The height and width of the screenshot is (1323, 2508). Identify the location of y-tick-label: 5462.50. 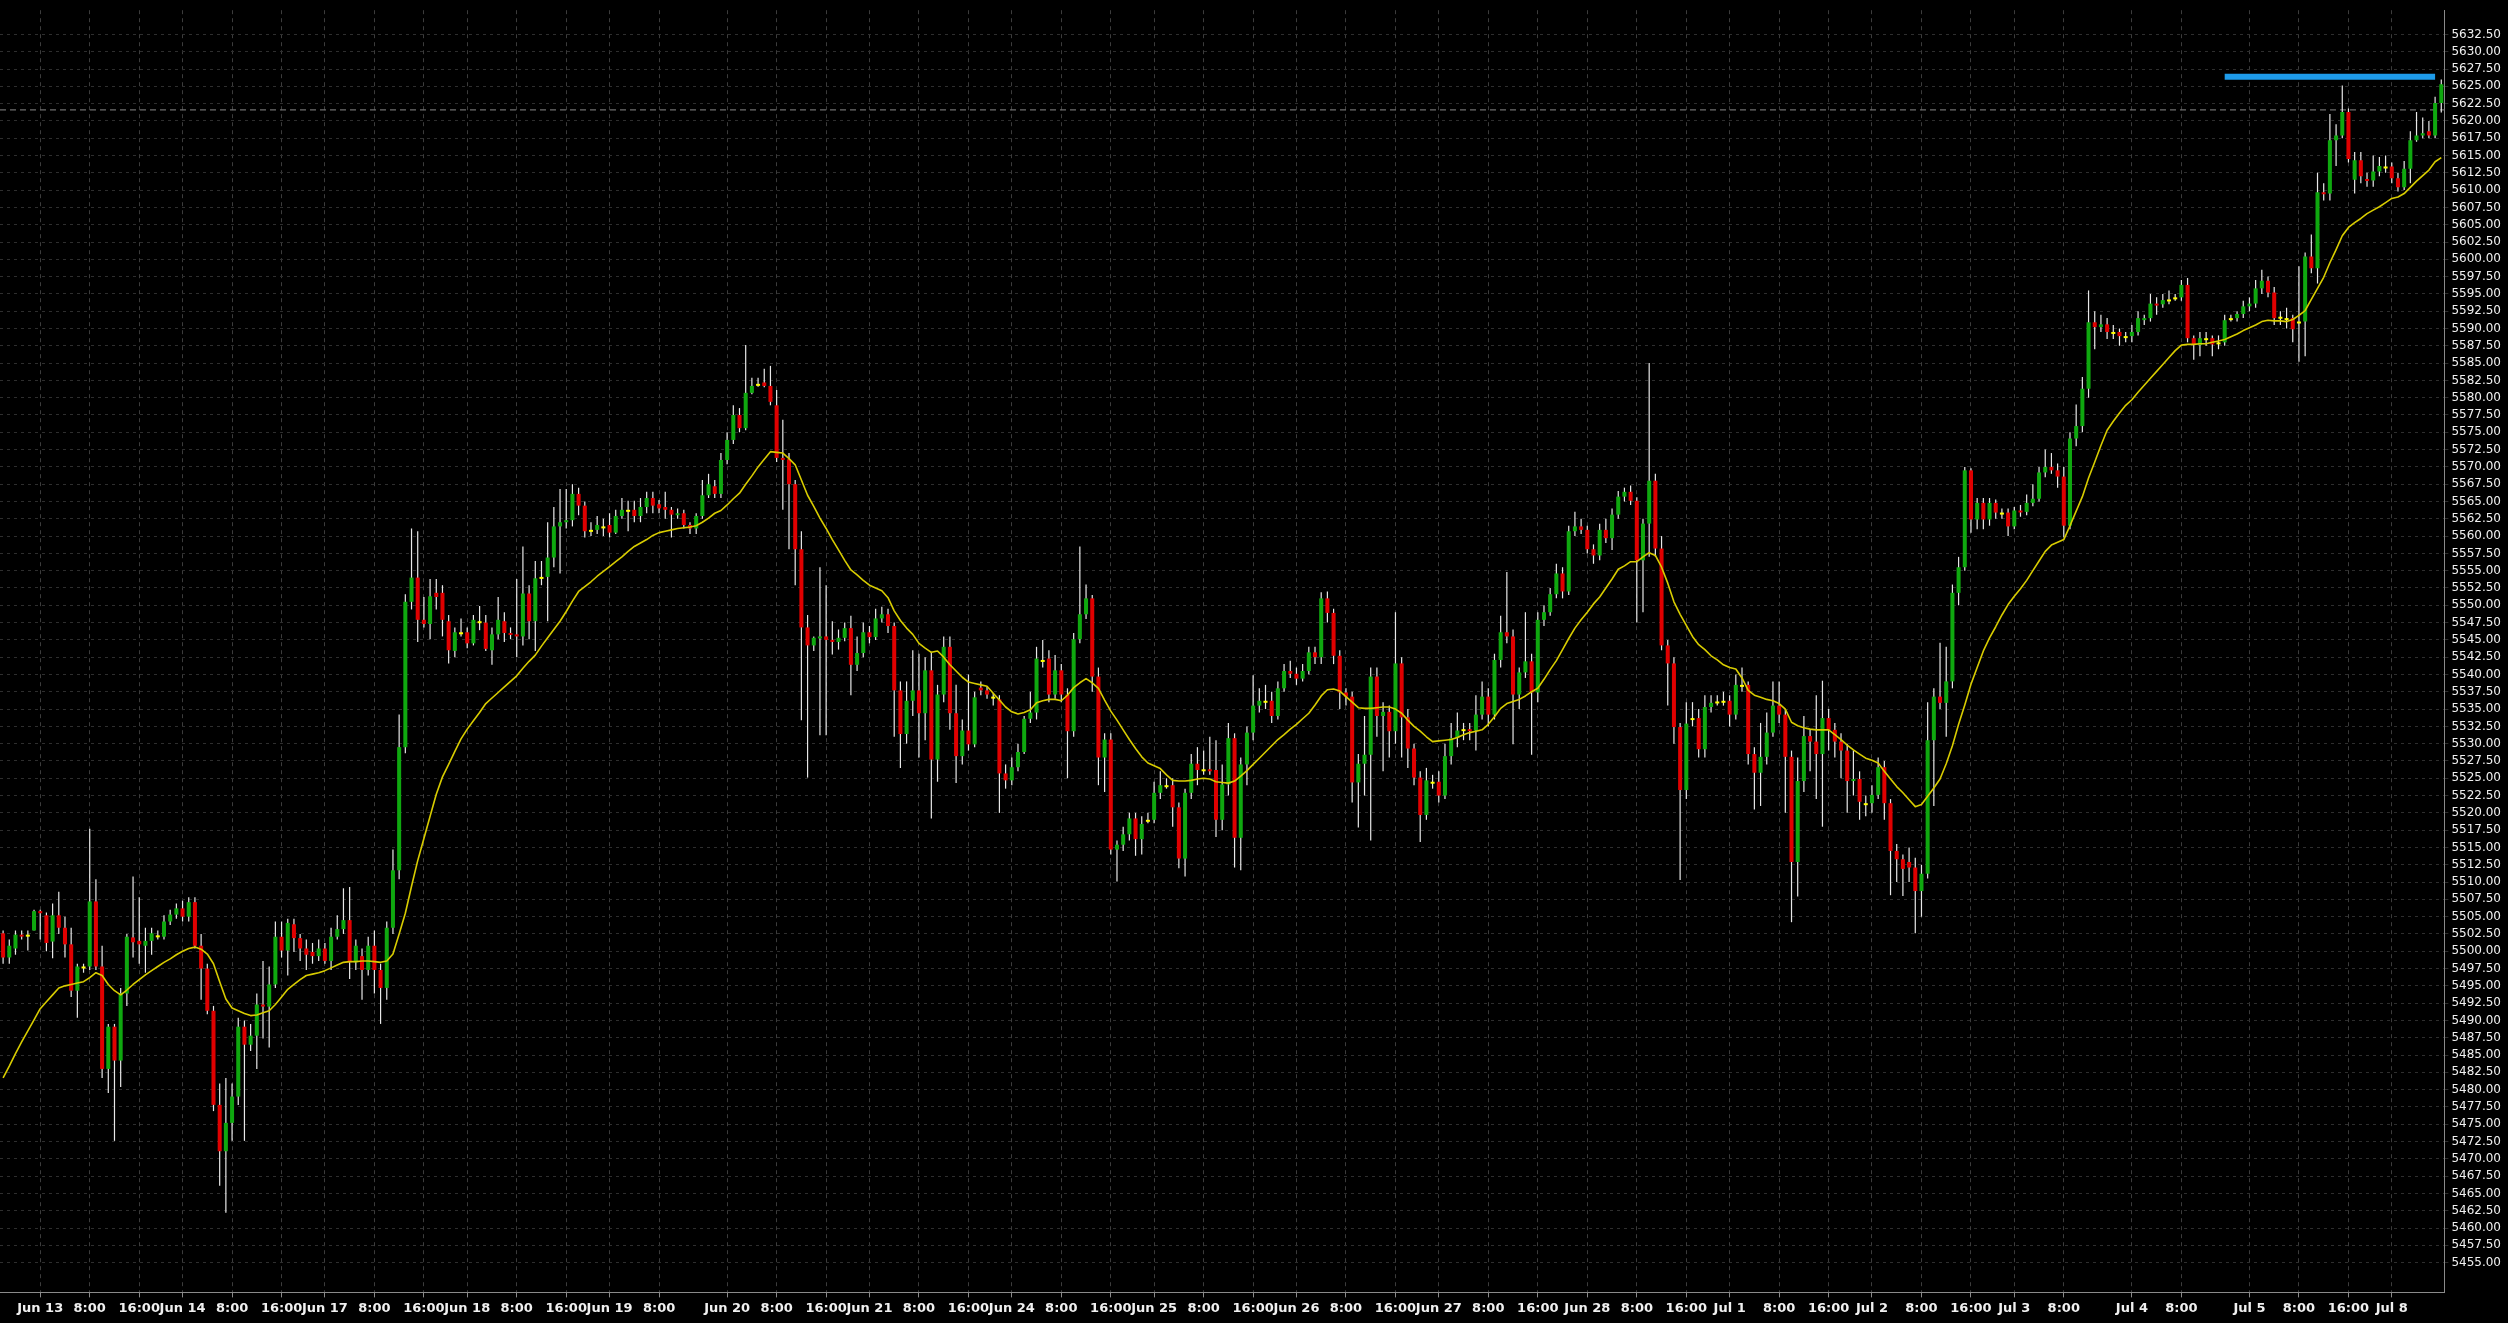
(2476, 1209).